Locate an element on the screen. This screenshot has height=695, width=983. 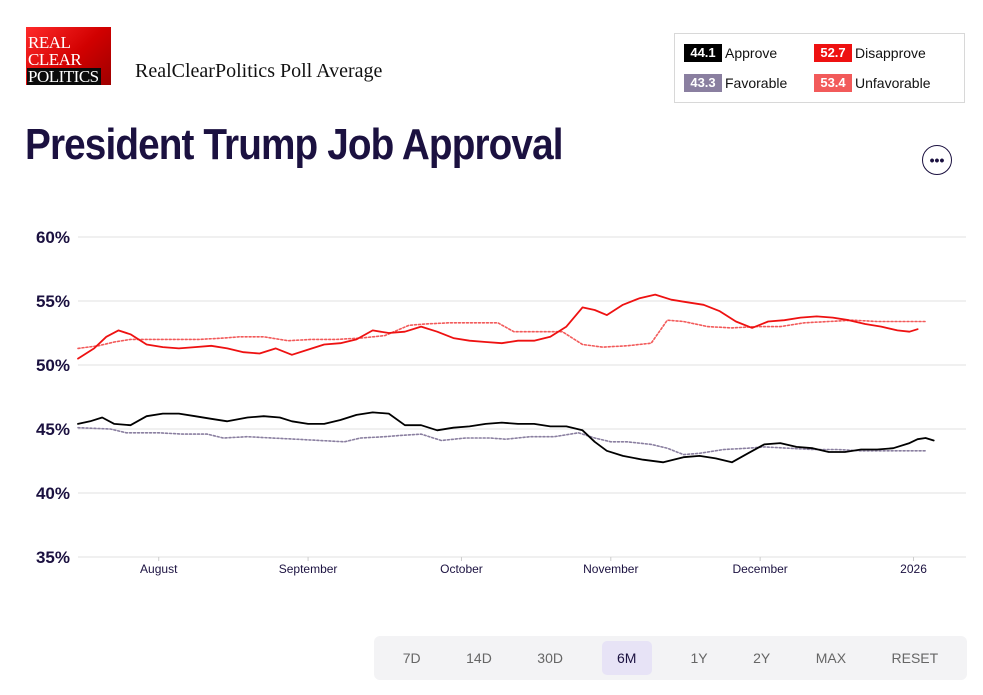
range-max-button: MAX is located at coordinates (831, 658).